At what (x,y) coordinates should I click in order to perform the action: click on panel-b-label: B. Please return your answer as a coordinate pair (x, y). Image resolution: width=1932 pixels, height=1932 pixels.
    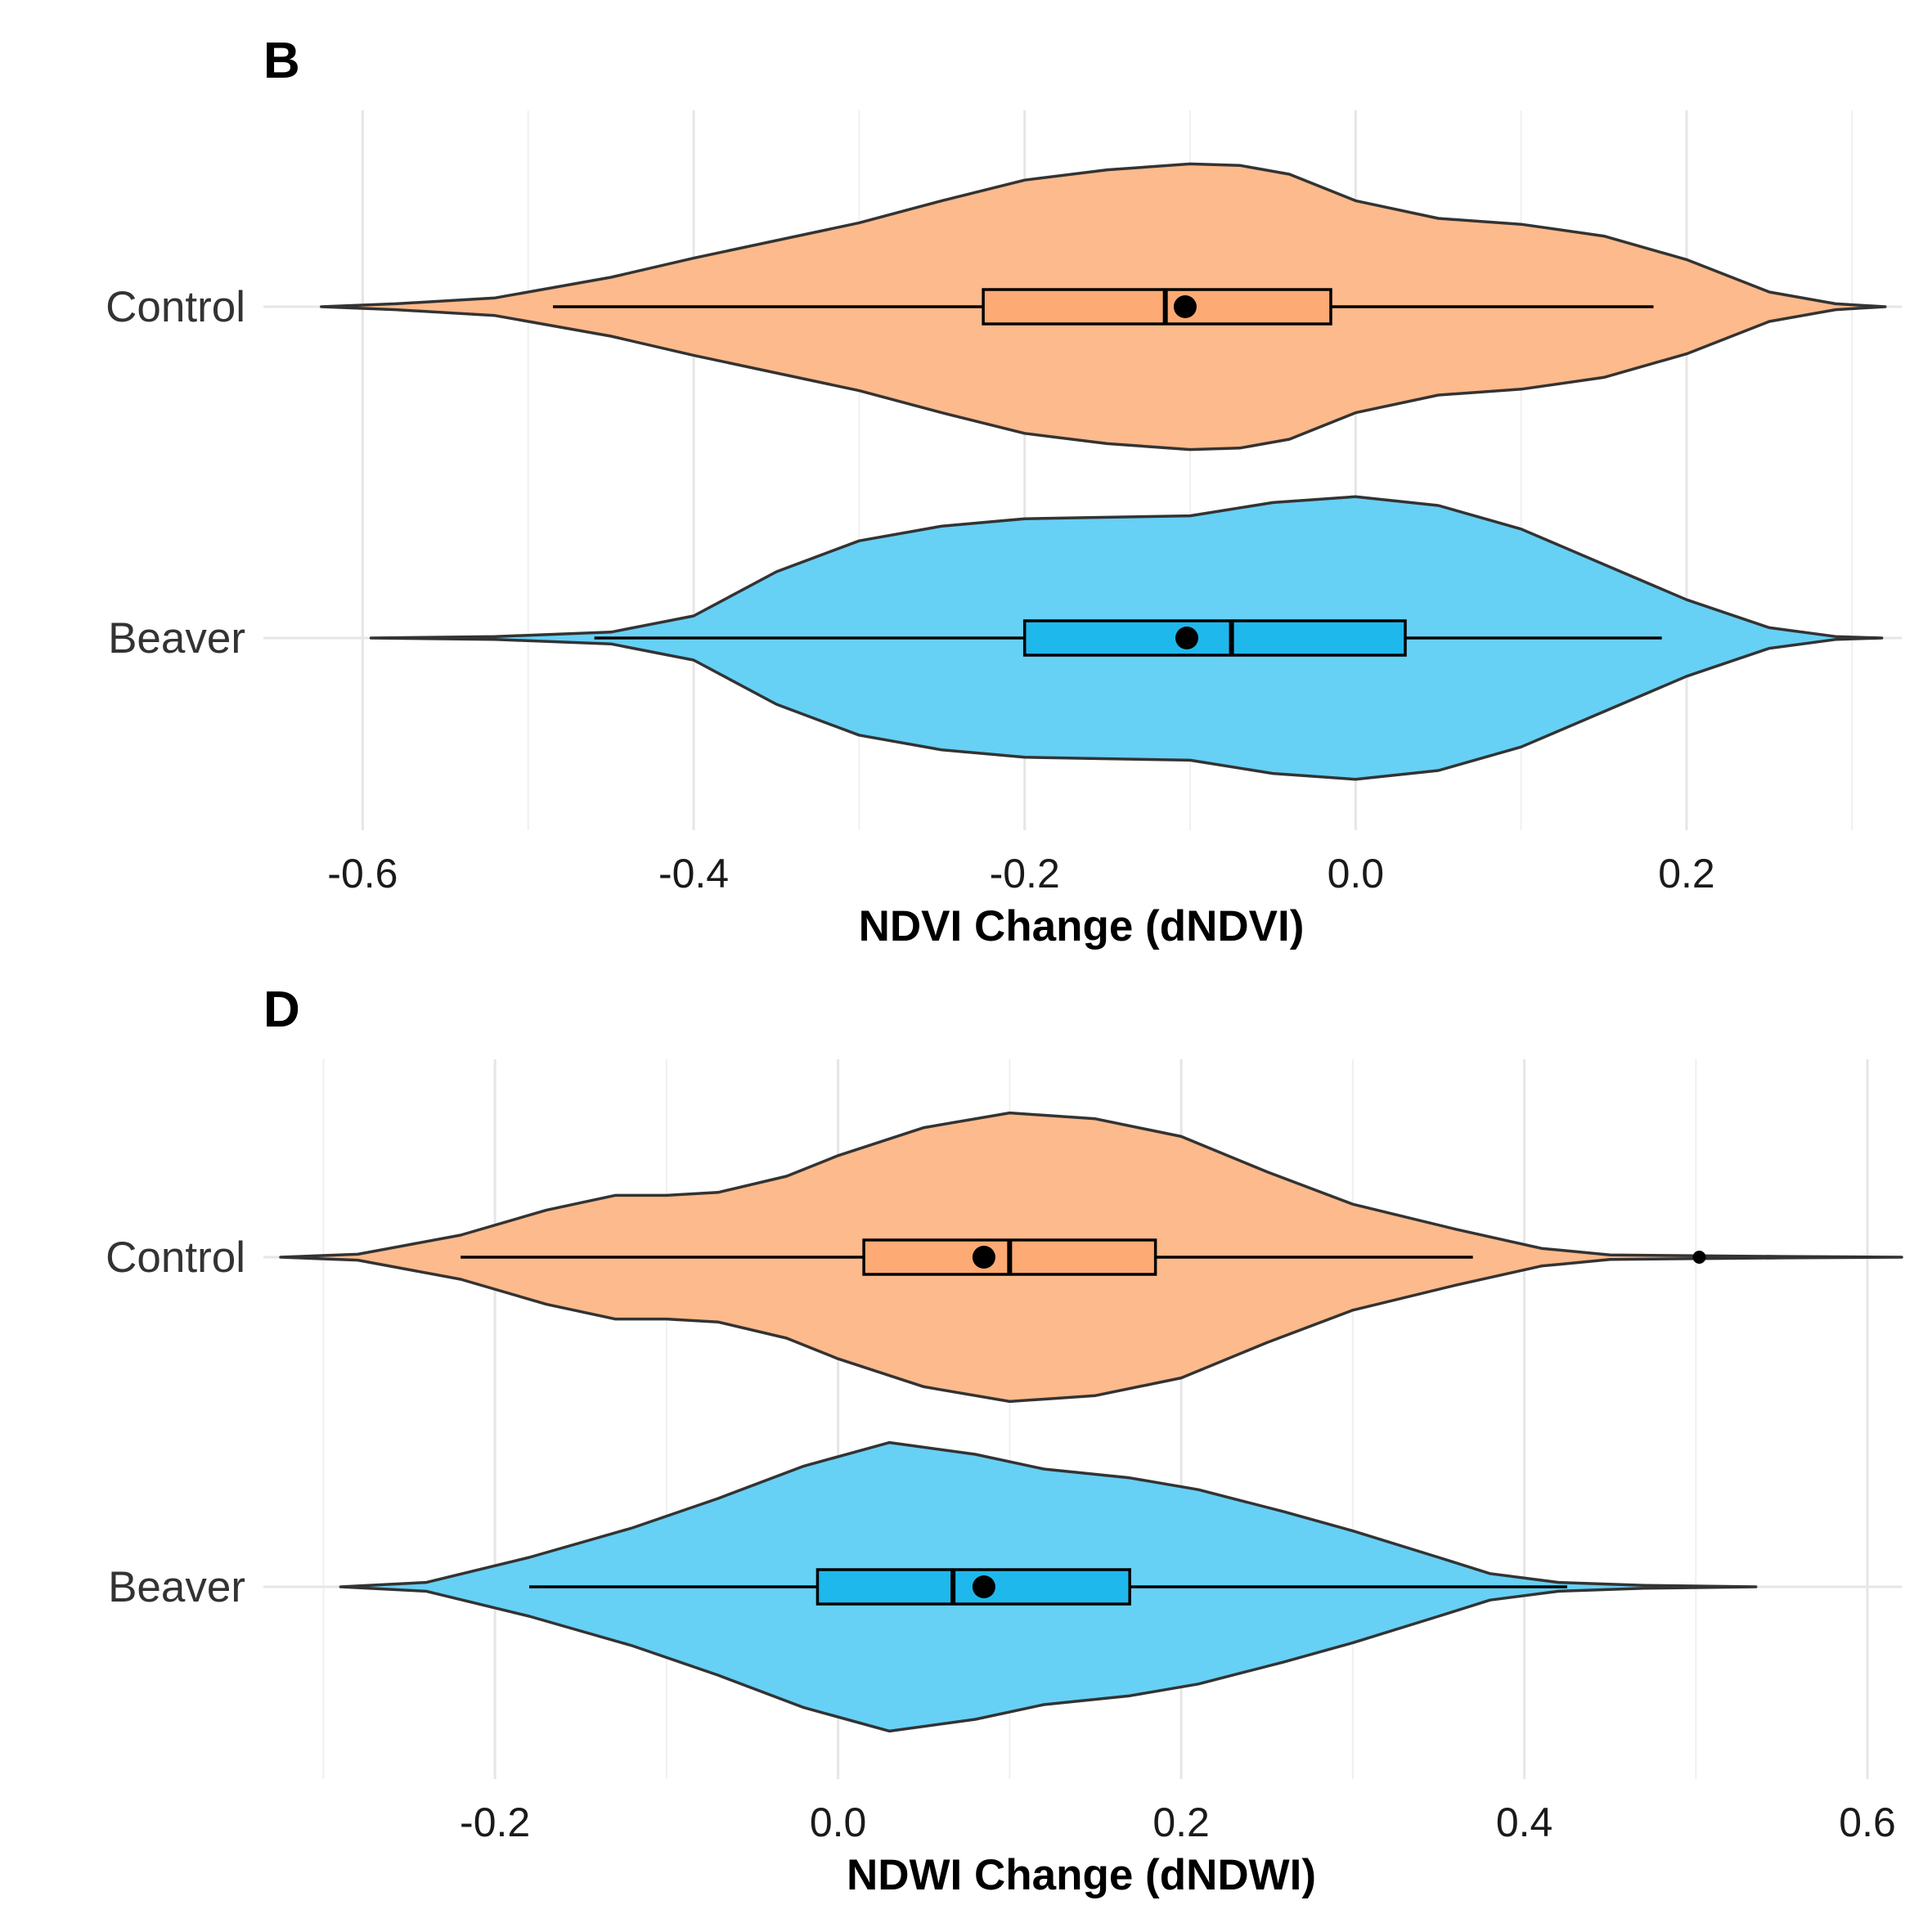
    Looking at the image, I should click on (281, 61).